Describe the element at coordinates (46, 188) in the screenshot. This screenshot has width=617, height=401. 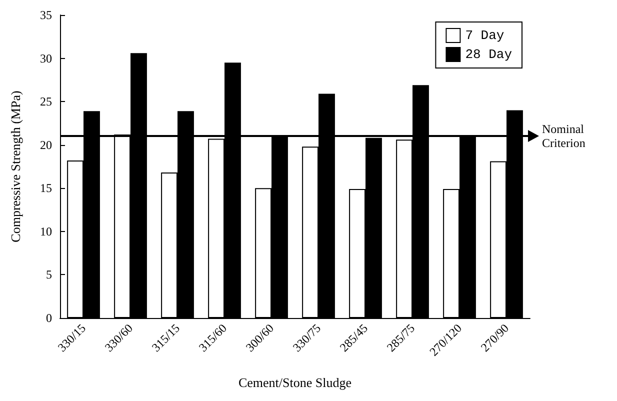
I see `y-tick-label: 15` at that location.